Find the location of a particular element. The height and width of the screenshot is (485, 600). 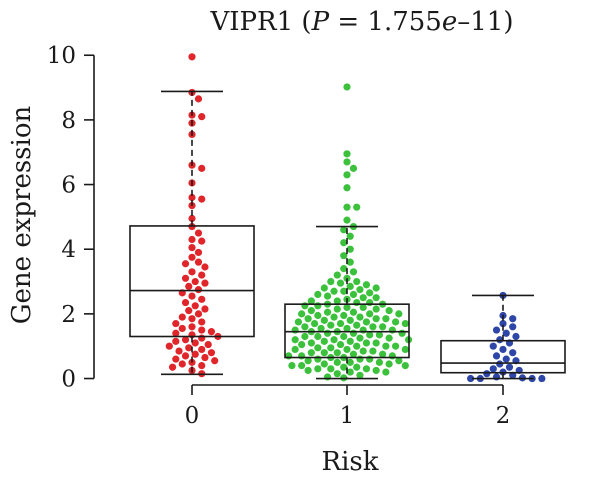

title-equals: = 1.755 is located at coordinates (385, 22).